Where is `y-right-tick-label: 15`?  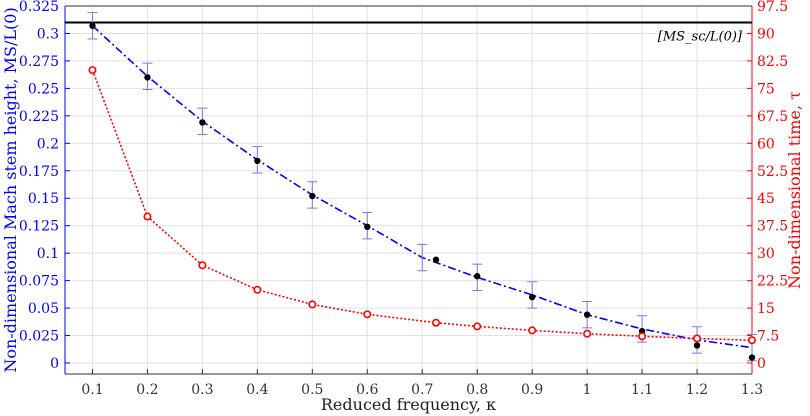 y-right-tick-label: 15 is located at coordinates (766, 309).